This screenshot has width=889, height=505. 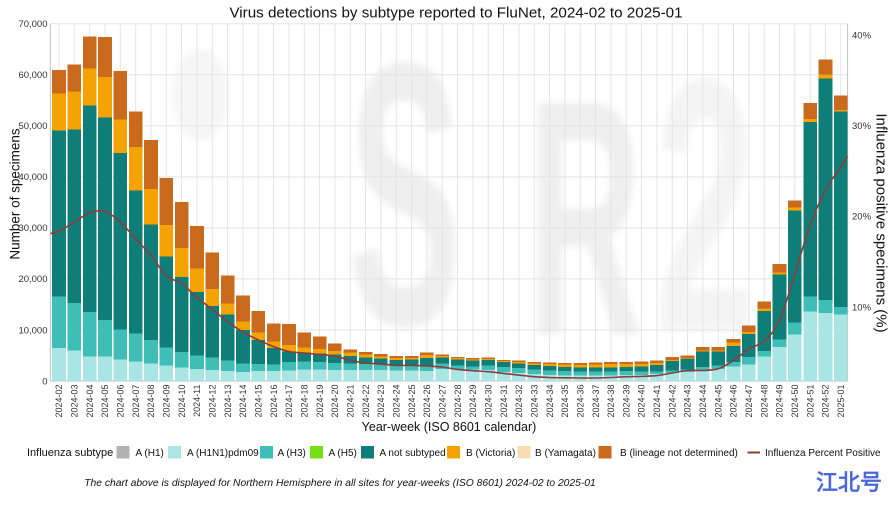 What do you see at coordinates (289, 401) in the screenshot?
I see `svg-text: 2024-17` at bounding box center [289, 401].